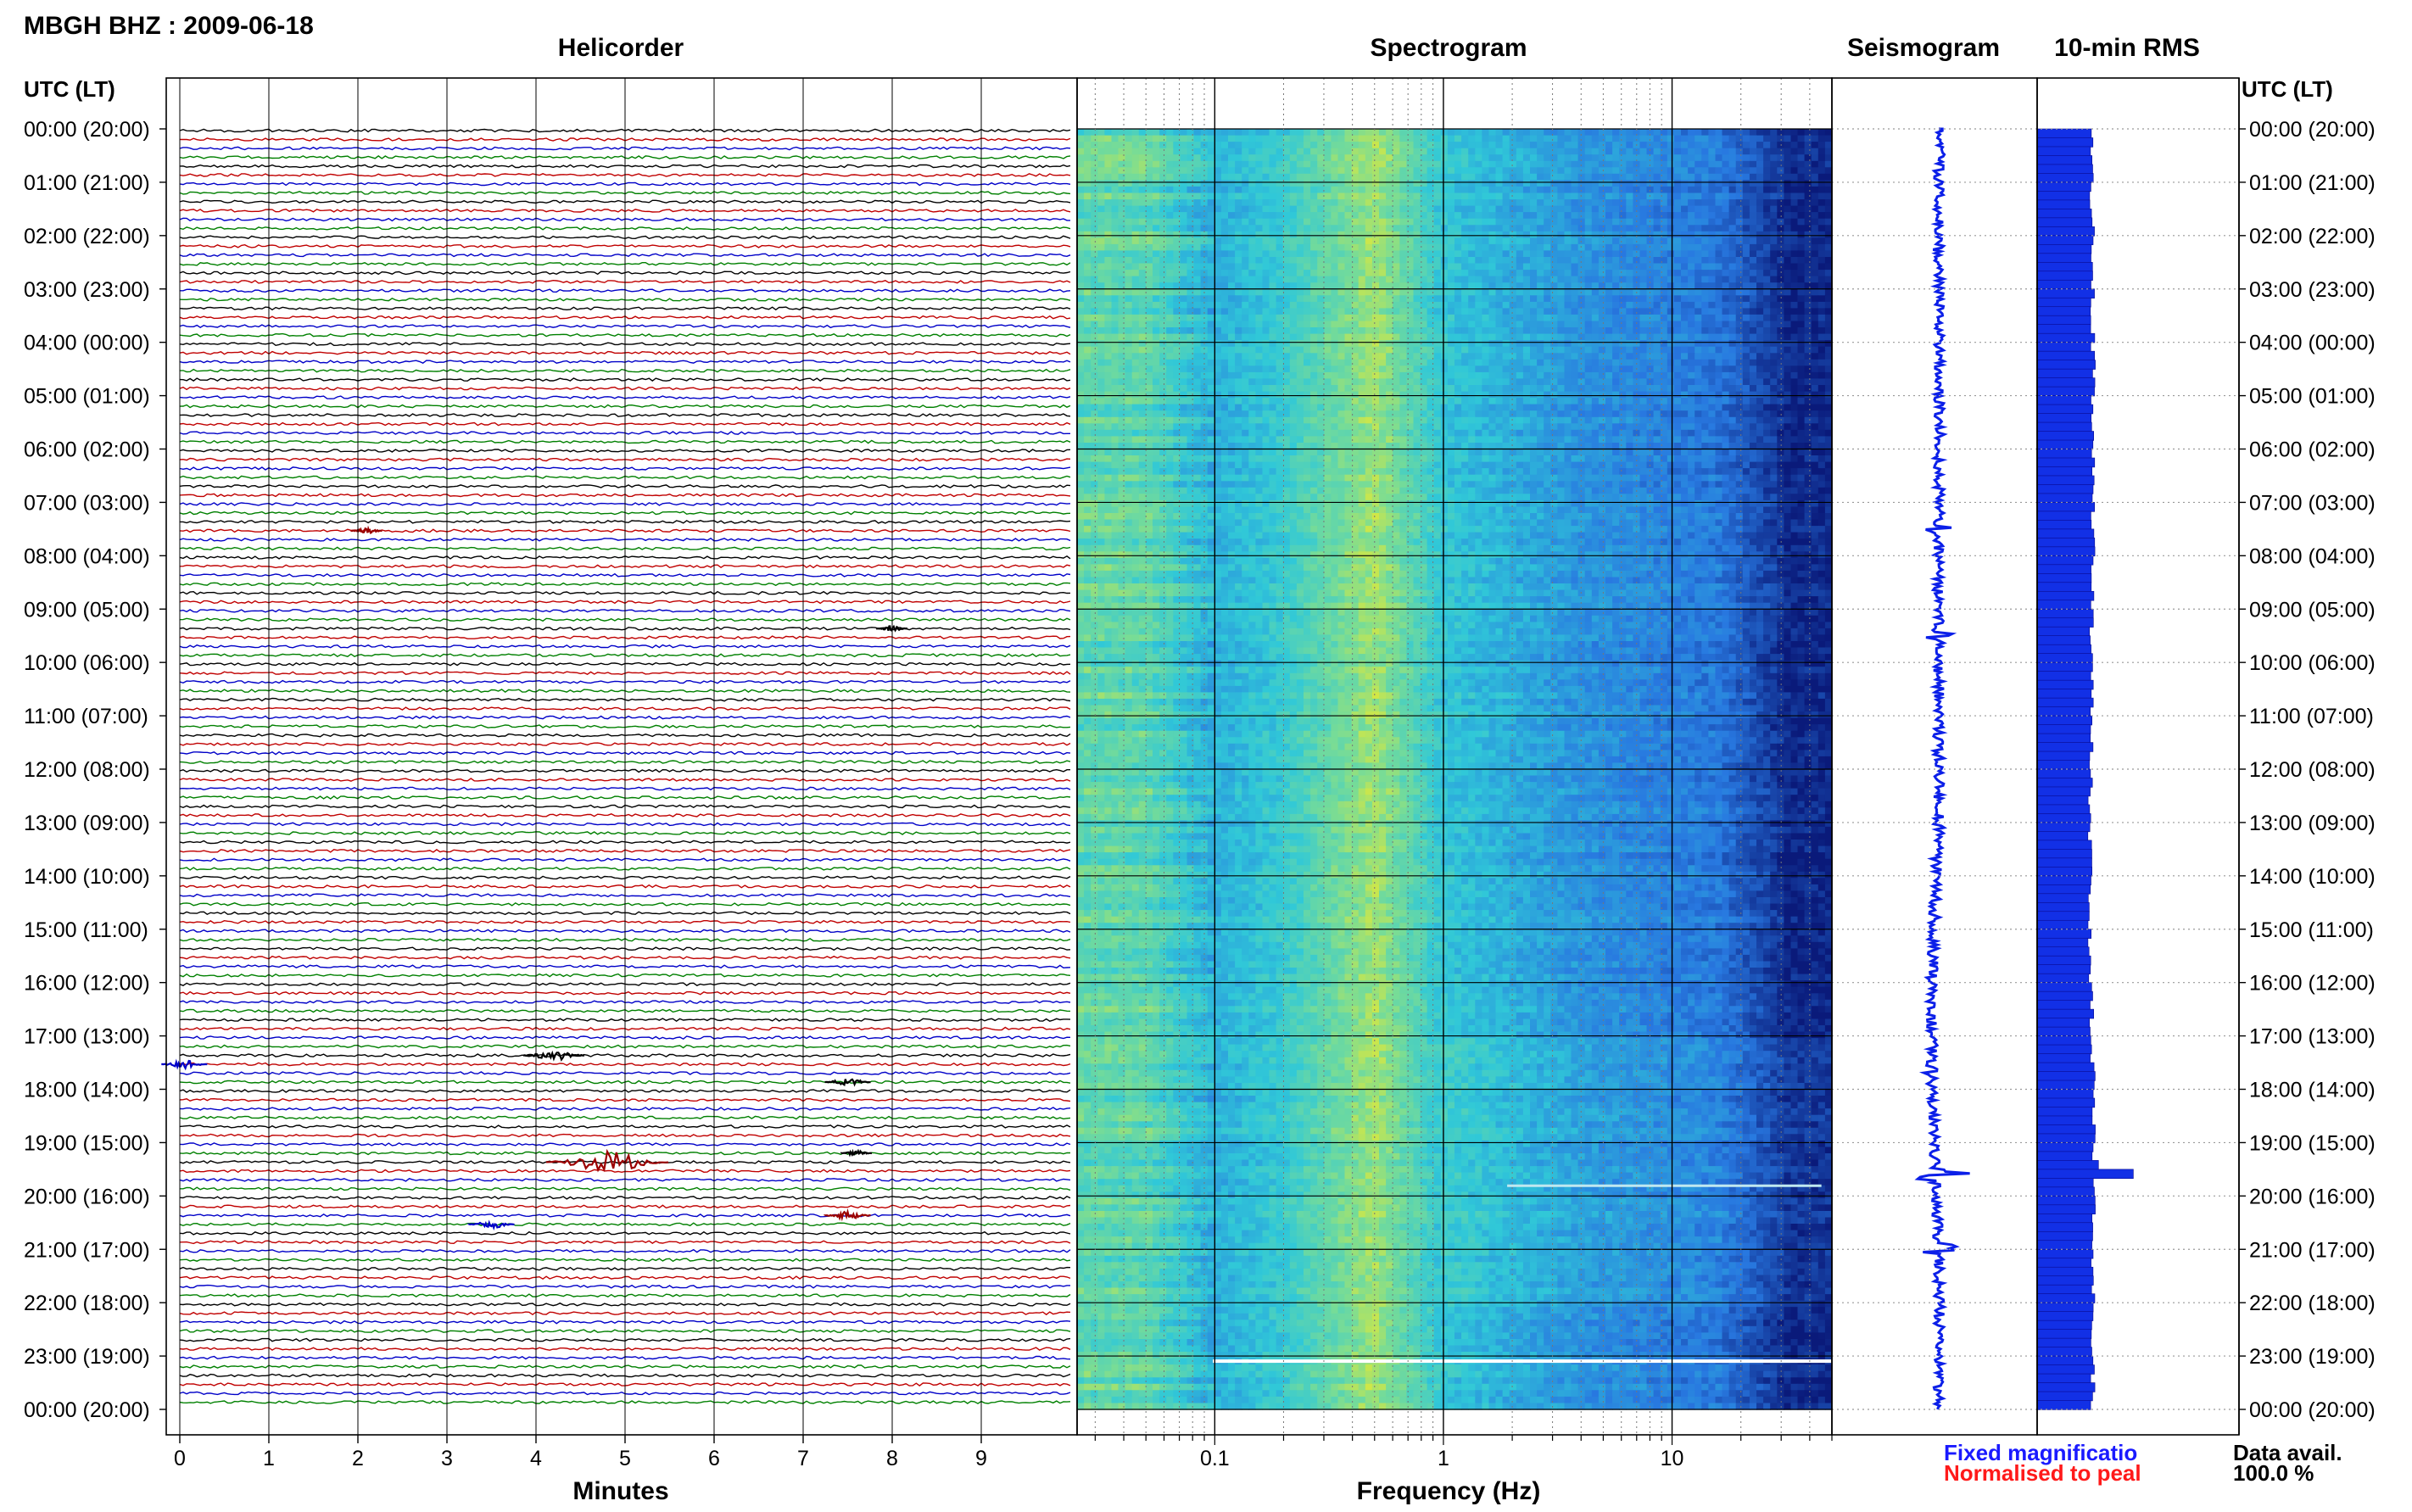 The image size is (2412, 1512). I want to click on seismogram-title: Seismogram, so click(1923, 48).